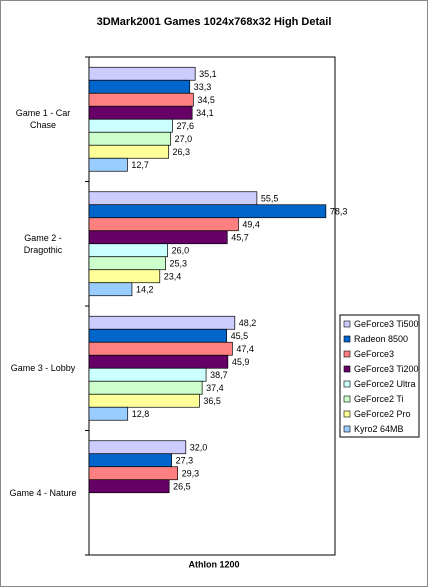 This screenshot has width=428, height=587. Describe the element at coordinates (173, 277) in the screenshot. I see `value-label: 23,4` at that location.